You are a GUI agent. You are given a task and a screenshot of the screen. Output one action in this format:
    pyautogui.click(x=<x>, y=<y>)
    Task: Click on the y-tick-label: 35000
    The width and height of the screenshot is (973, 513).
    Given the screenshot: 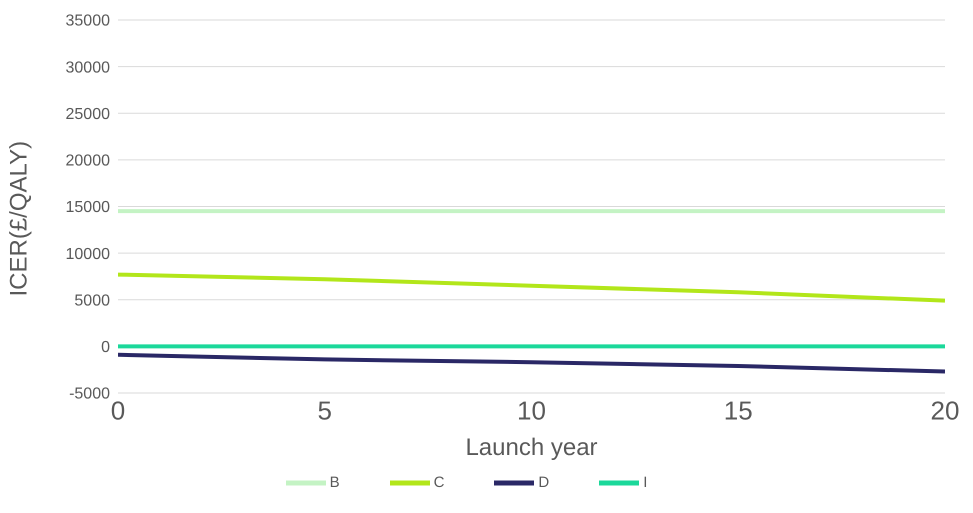 What is the action you would take?
    pyautogui.click(x=88, y=21)
    